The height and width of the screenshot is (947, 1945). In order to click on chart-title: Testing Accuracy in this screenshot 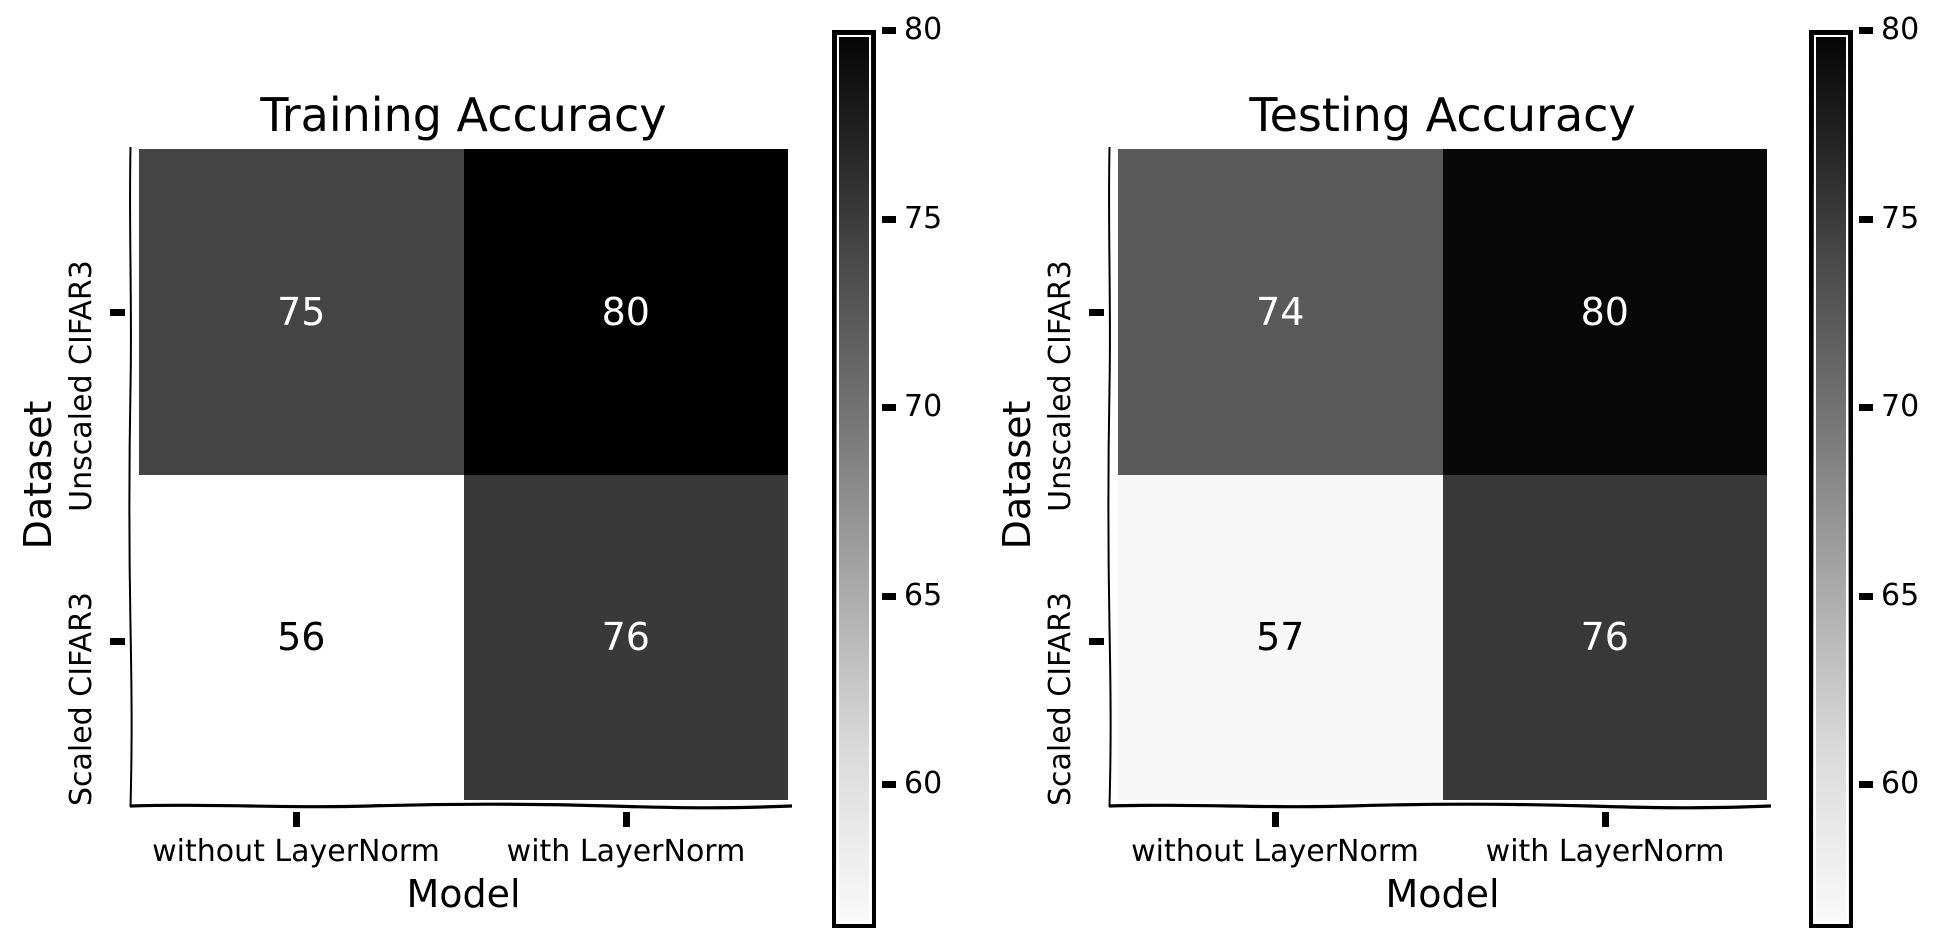, I will do `click(1442, 115)`.